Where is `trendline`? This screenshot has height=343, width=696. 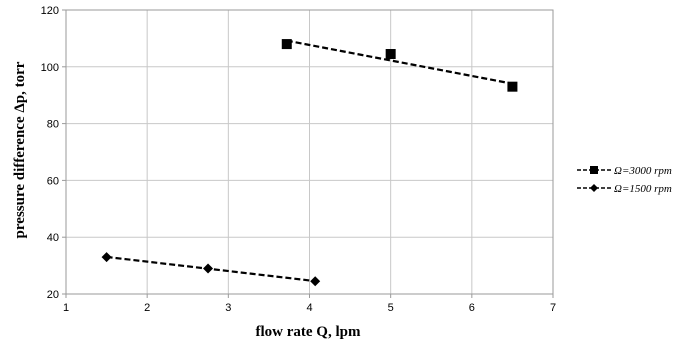
trendline is located at coordinates (399, 62).